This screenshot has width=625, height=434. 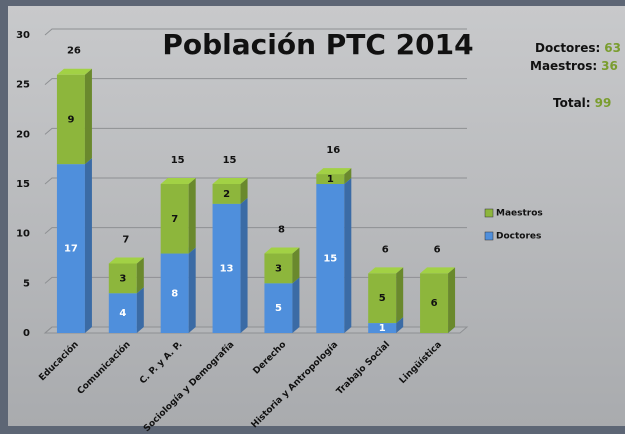 What do you see at coordinates (518, 237) in the screenshot?
I see `legend-label: Doctores` at bounding box center [518, 237].